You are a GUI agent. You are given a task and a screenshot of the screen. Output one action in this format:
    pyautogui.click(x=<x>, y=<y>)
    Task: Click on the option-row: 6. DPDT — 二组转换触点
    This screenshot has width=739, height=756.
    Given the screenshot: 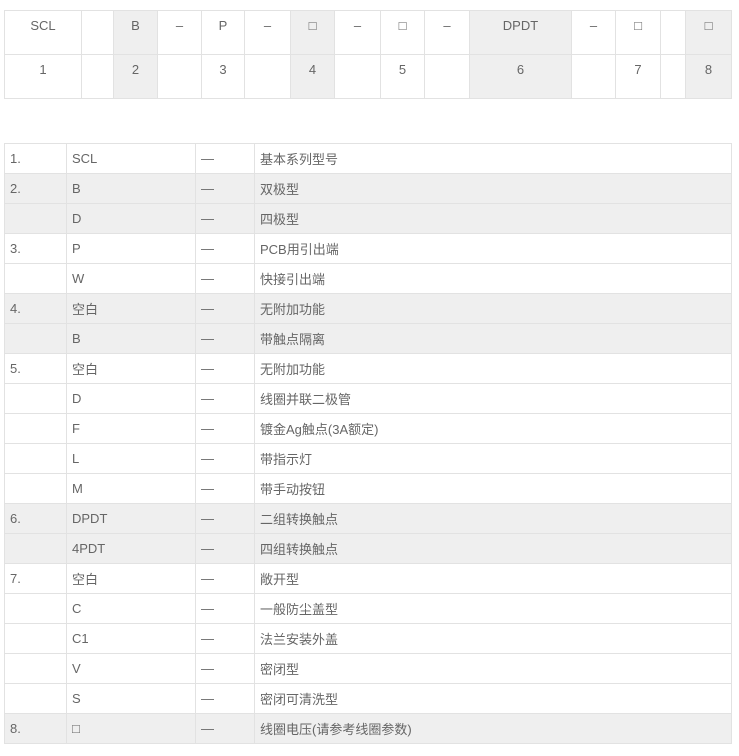 What is the action you would take?
    pyautogui.click(x=368, y=518)
    